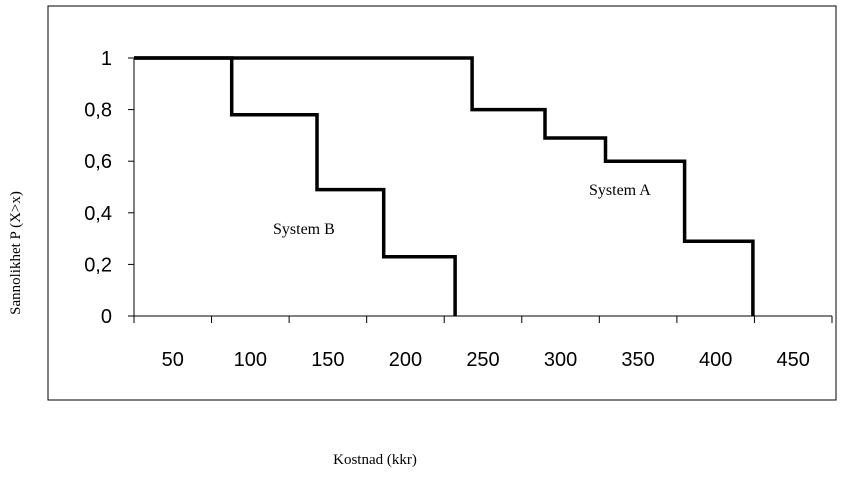 This screenshot has width=846, height=477. I want to click on y-tick-label: 0, so click(106, 317).